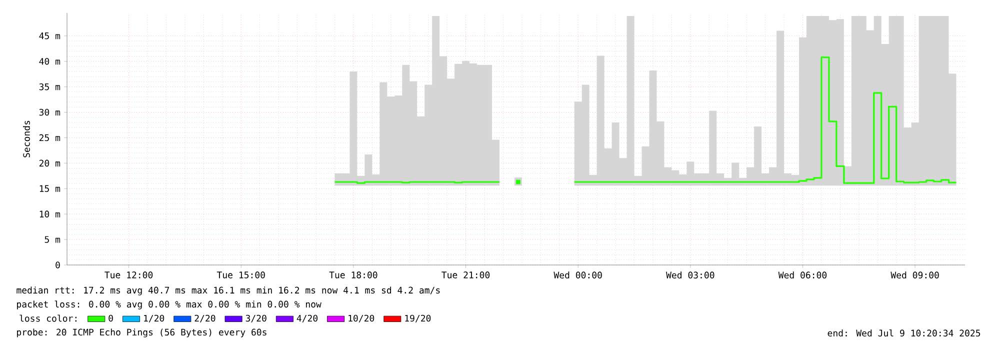  What do you see at coordinates (307, 318) in the screenshot?
I see `legend-label: 4/20` at bounding box center [307, 318].